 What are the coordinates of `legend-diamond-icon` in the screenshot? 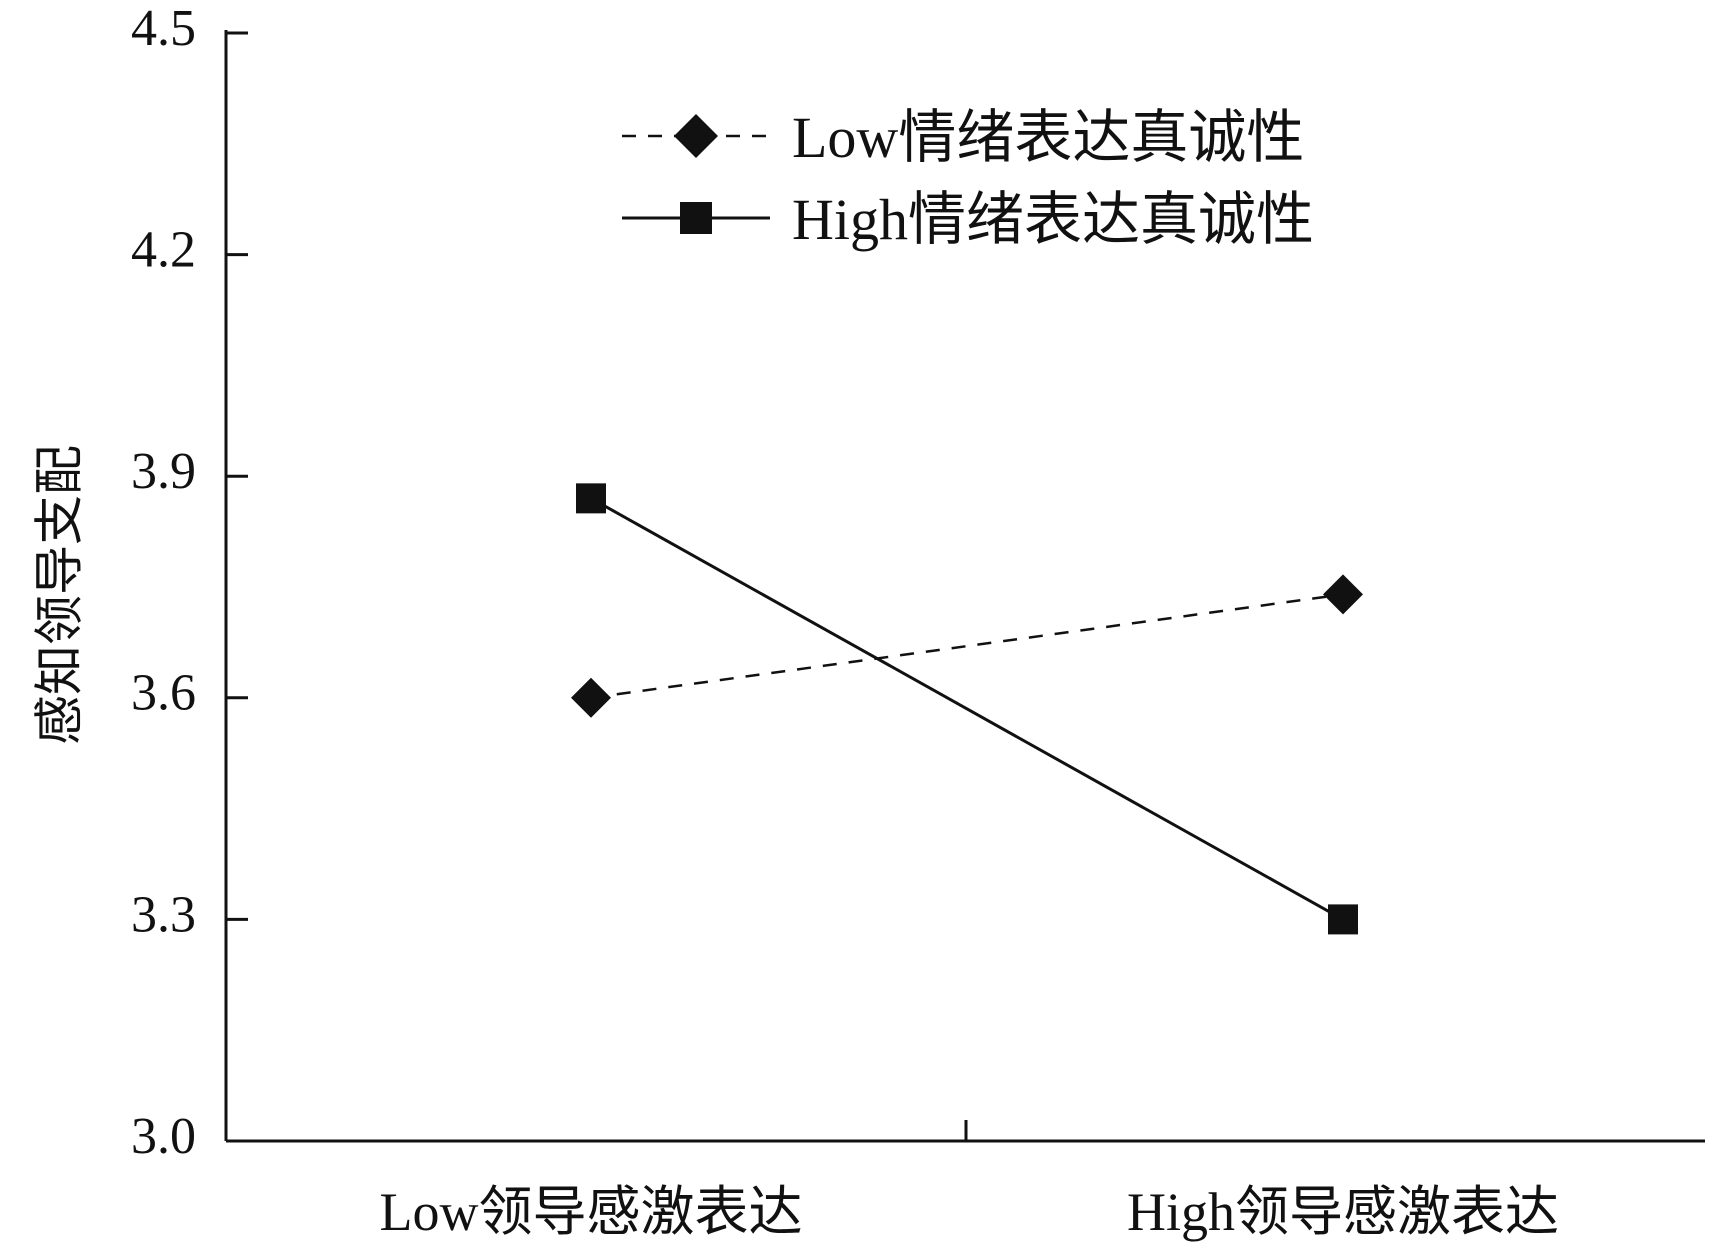 It's located at (696, 136).